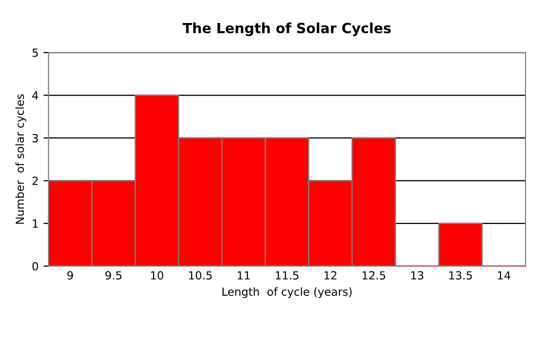  What do you see at coordinates (417, 275) in the screenshot?
I see `x-tick-label: 13` at bounding box center [417, 275].